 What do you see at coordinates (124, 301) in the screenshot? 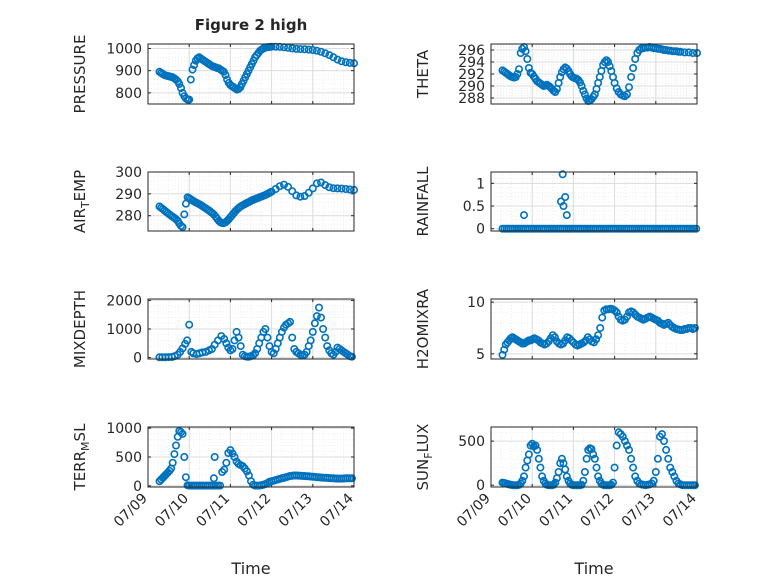
I see `y-tick-label: 2000` at bounding box center [124, 301].